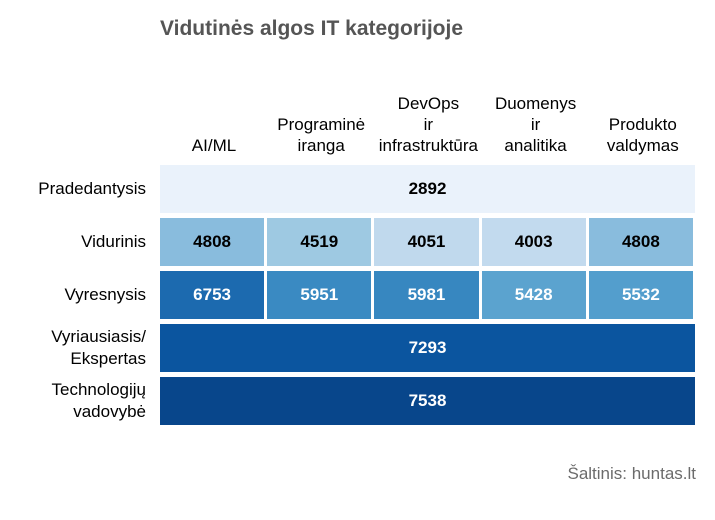  Describe the element at coordinates (214, 145) in the screenshot. I see `column-header: AI/ML` at that location.